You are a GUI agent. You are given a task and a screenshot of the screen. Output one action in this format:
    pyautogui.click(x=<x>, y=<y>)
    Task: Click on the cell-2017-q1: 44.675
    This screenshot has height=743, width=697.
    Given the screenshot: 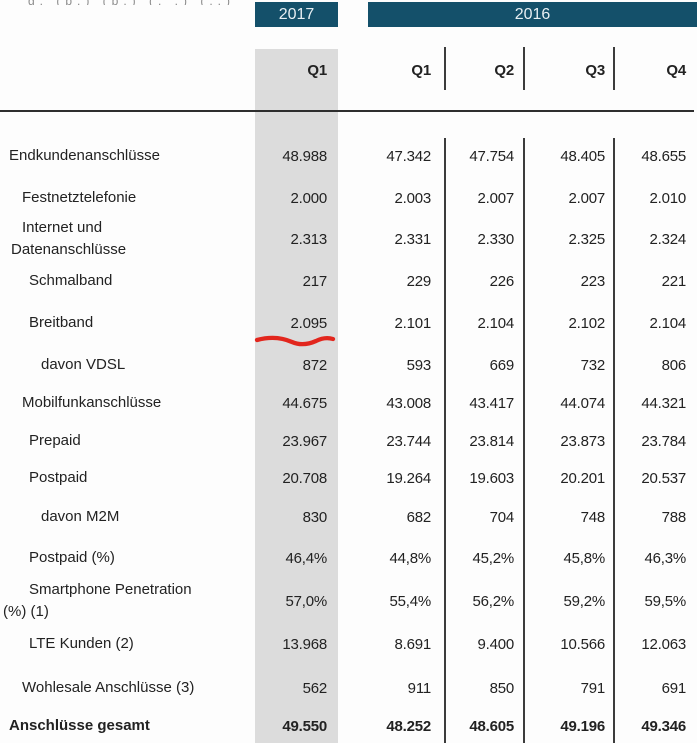 What is the action you would take?
    pyautogui.click(x=304, y=403)
    